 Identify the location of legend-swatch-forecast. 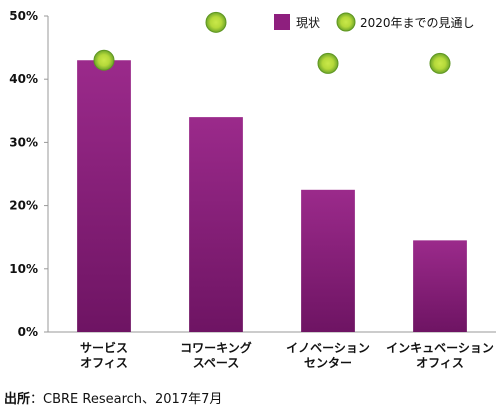
(346, 22).